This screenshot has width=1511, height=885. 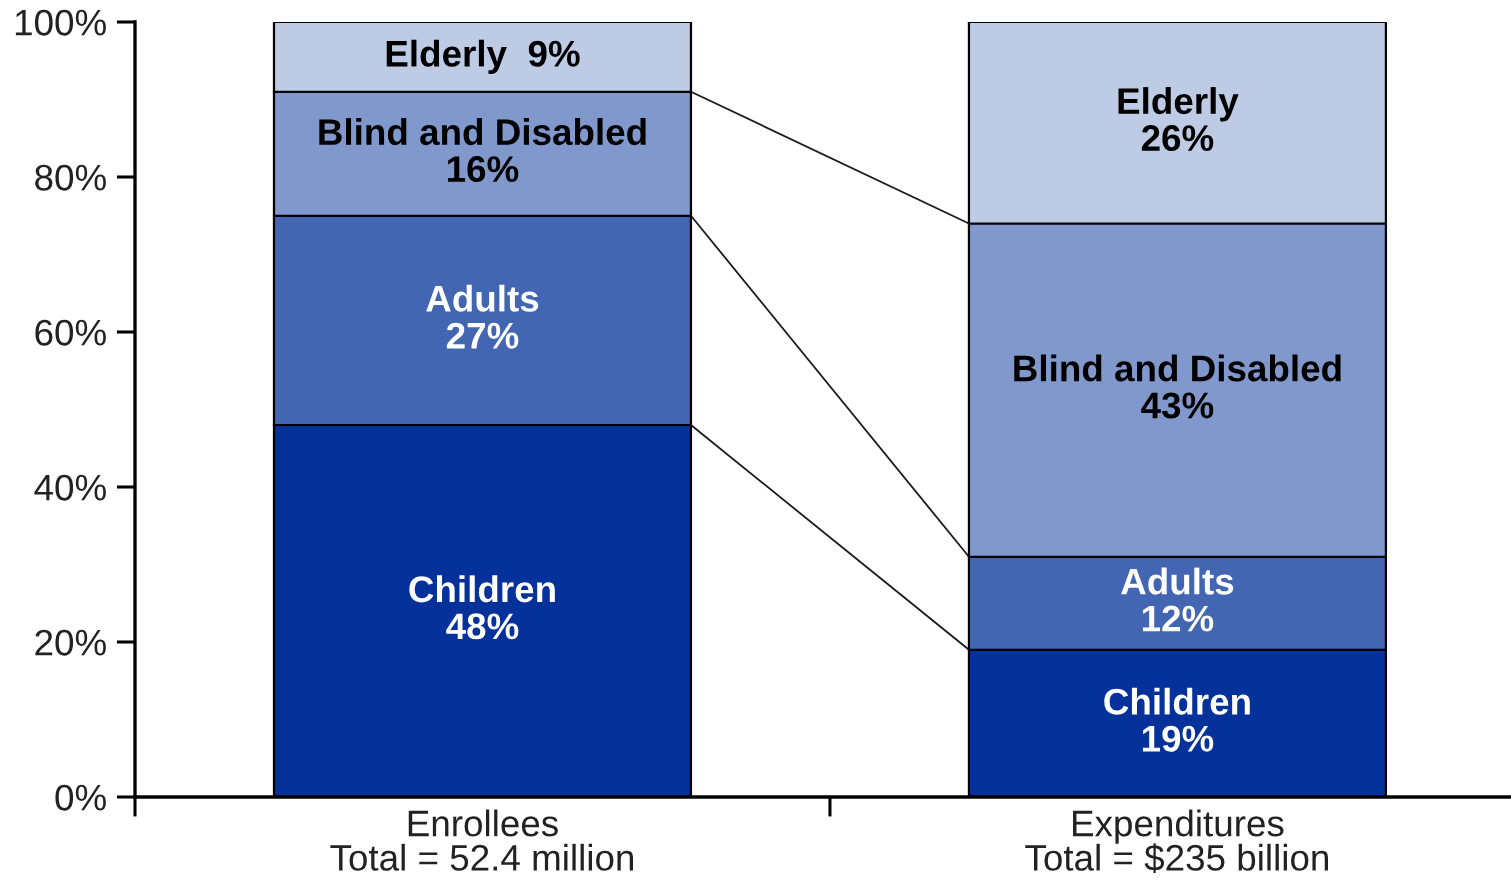 I want to click on data-label: 16%, so click(x=483, y=169).